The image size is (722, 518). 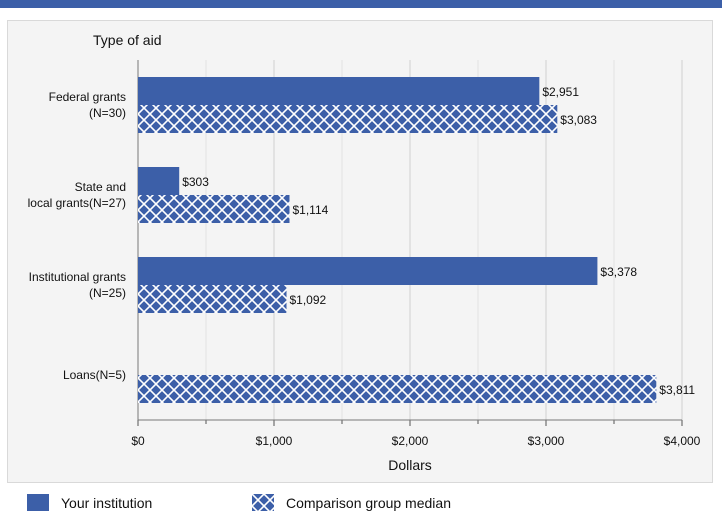 I want to click on x-tick-label: $1,000, so click(x=274, y=441).